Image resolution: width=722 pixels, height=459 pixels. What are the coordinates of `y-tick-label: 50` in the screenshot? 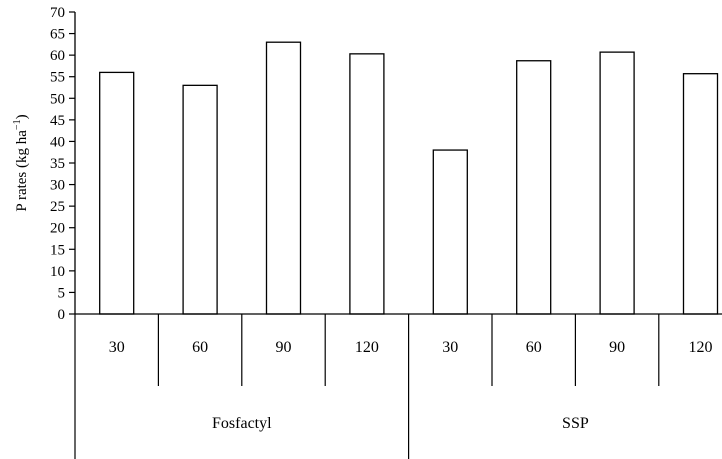 It's located at (57, 99).